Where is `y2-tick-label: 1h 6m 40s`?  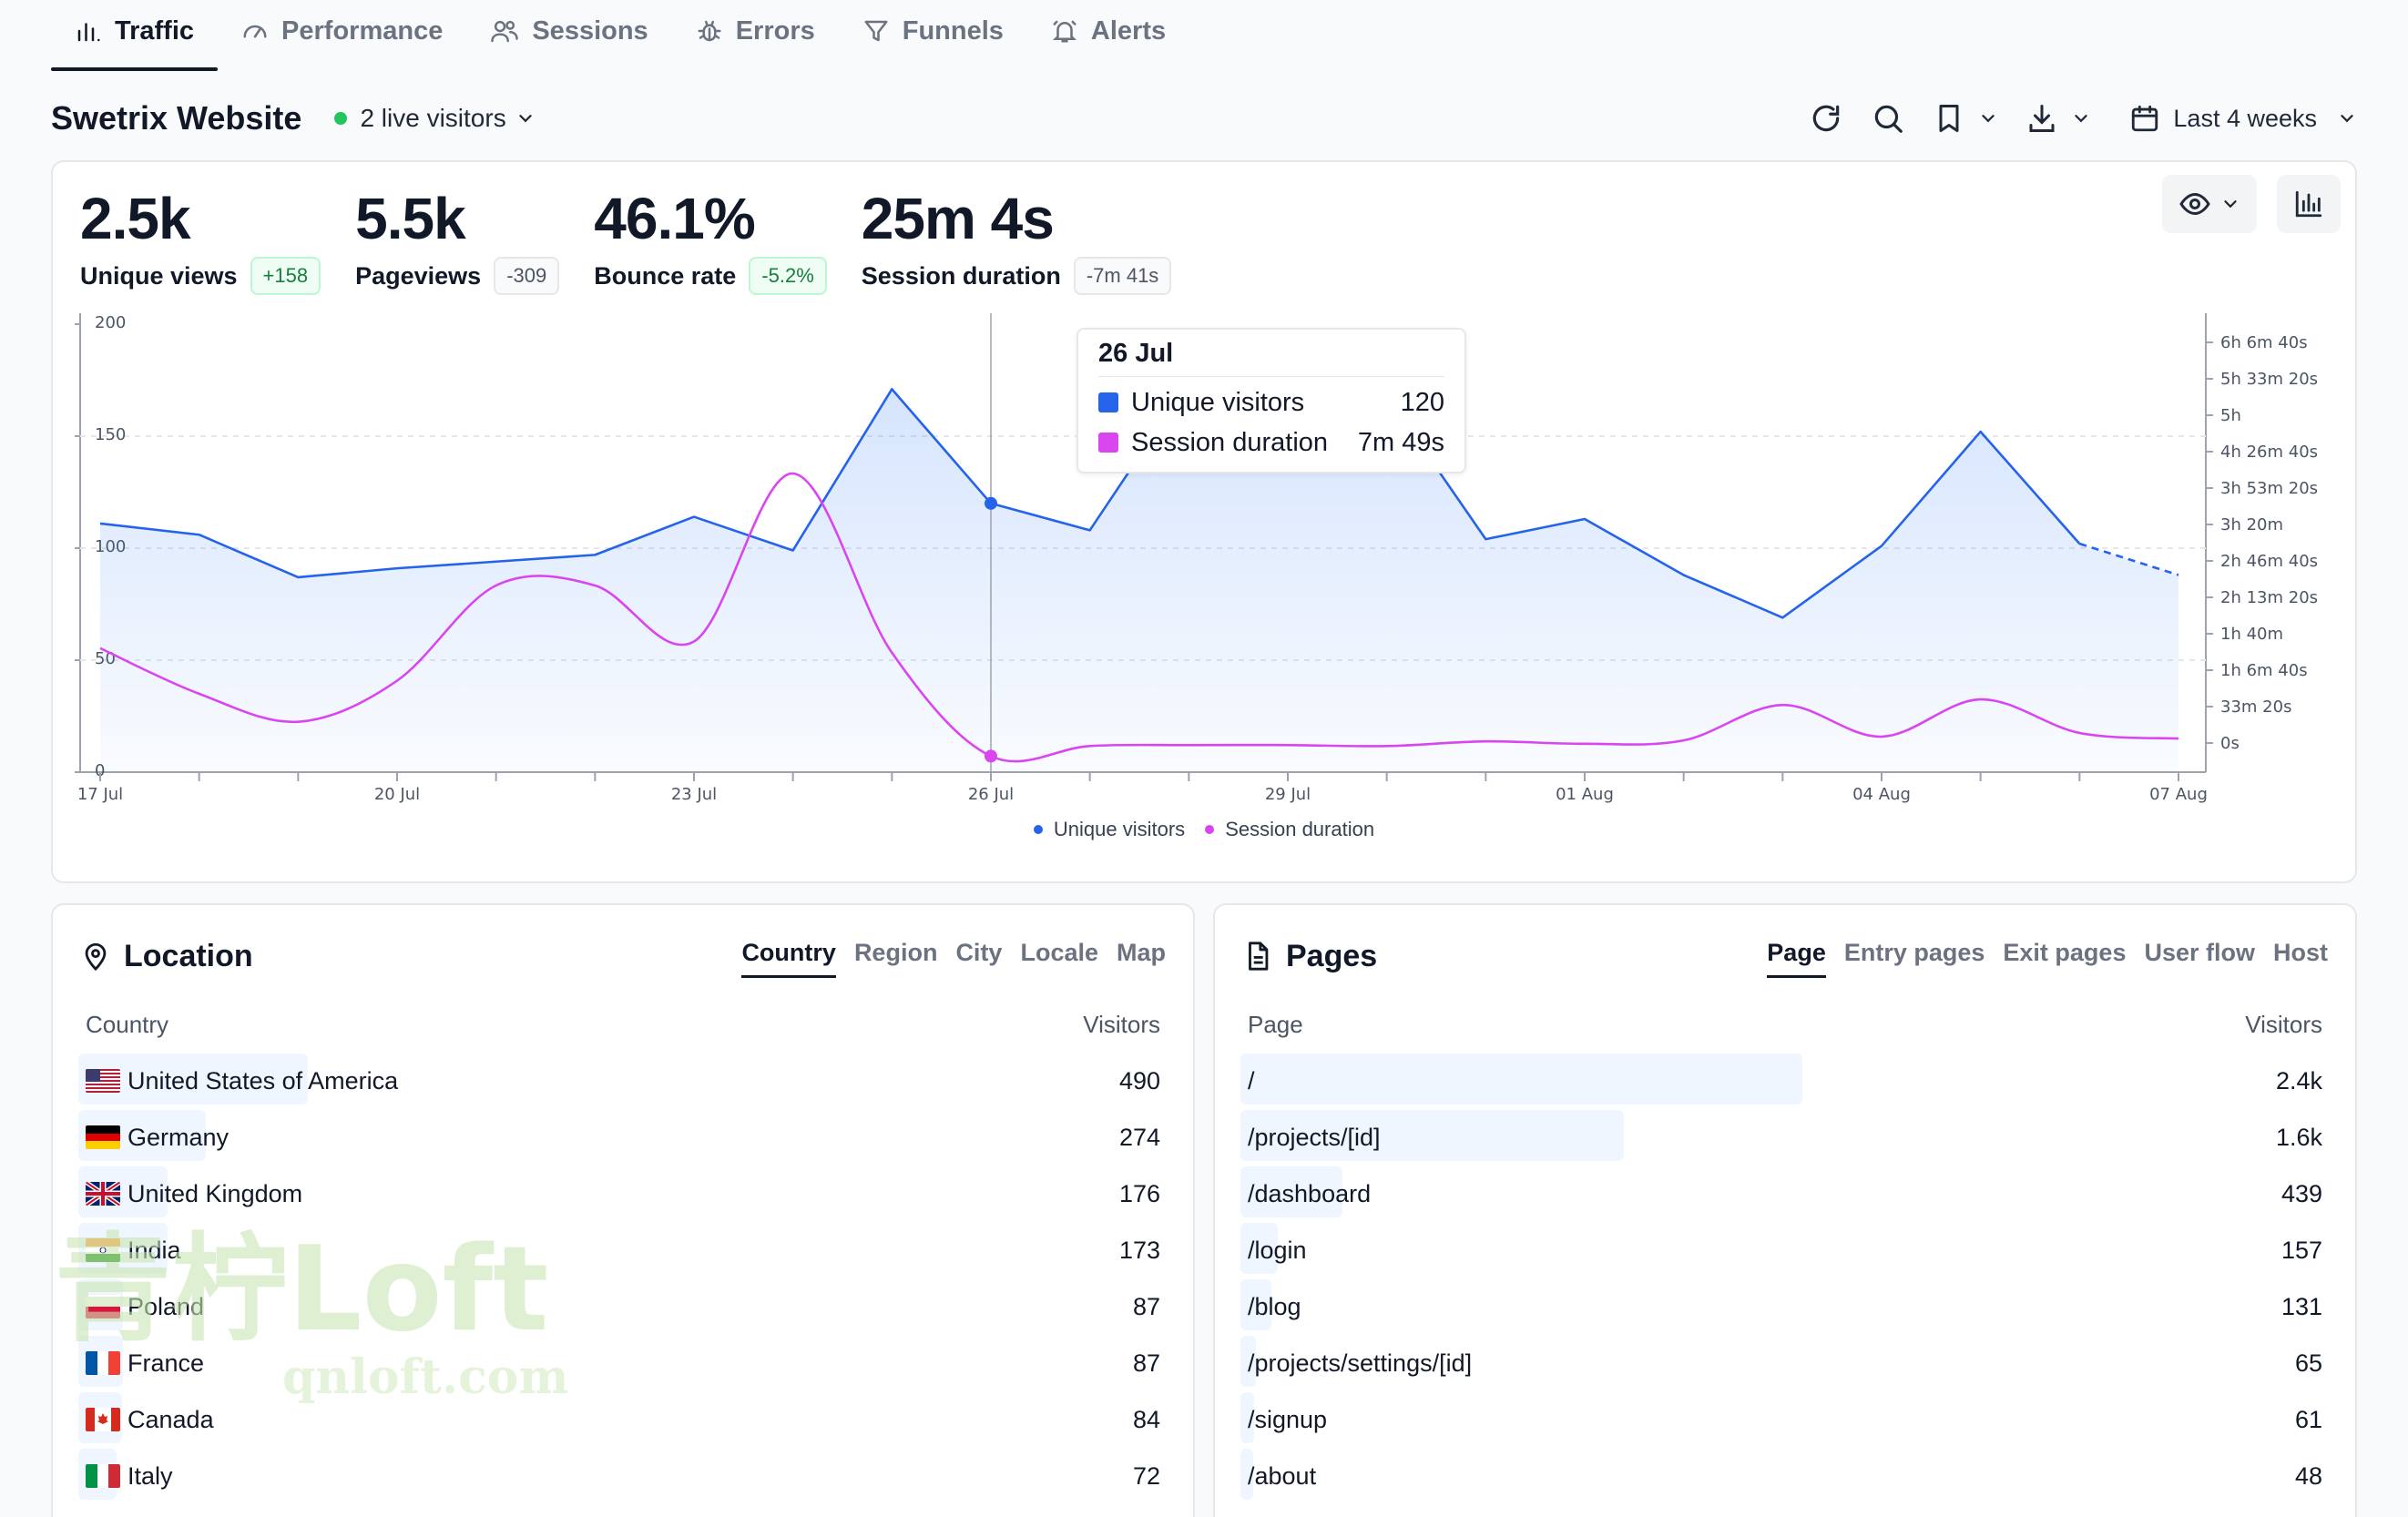 y2-tick-label: 1h 6m 40s is located at coordinates (2264, 670).